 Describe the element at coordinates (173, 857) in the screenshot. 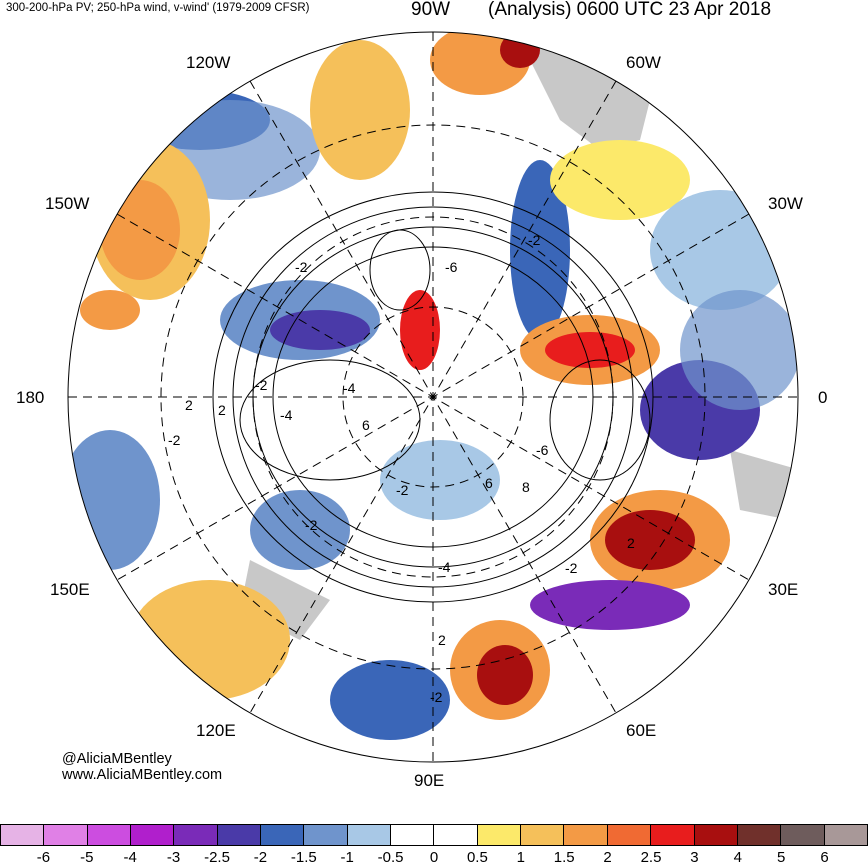

I see `colorbar-tick-label: -3` at that location.